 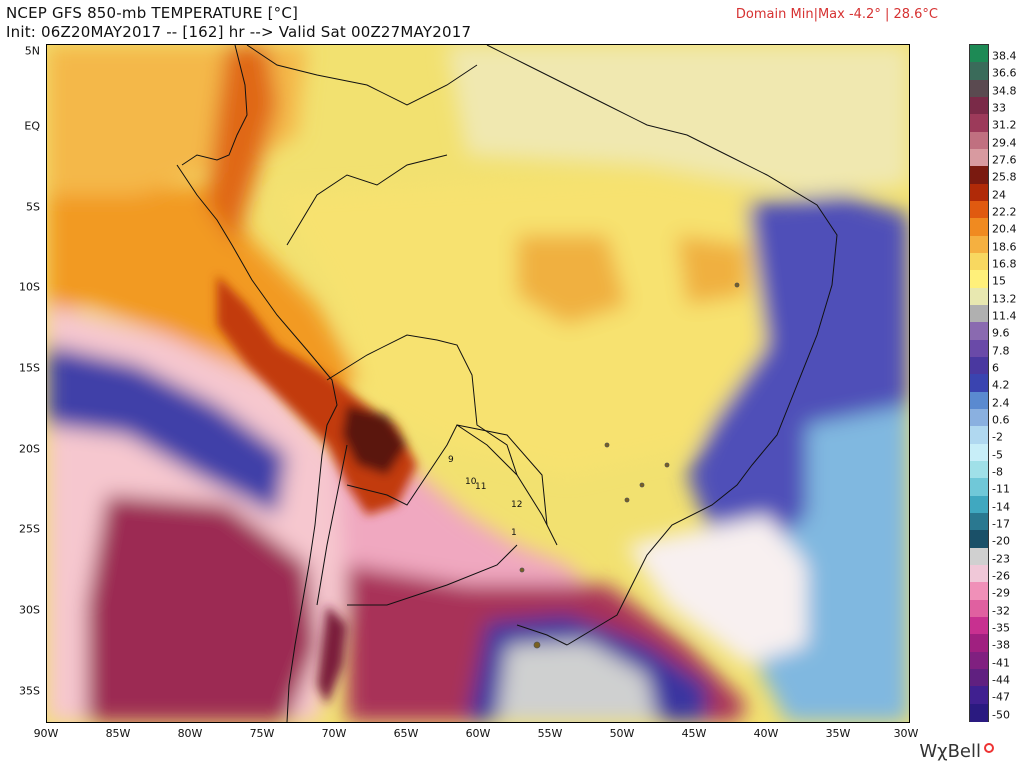 I want to click on colorbar-label: 11.4, so click(x=1004, y=316).